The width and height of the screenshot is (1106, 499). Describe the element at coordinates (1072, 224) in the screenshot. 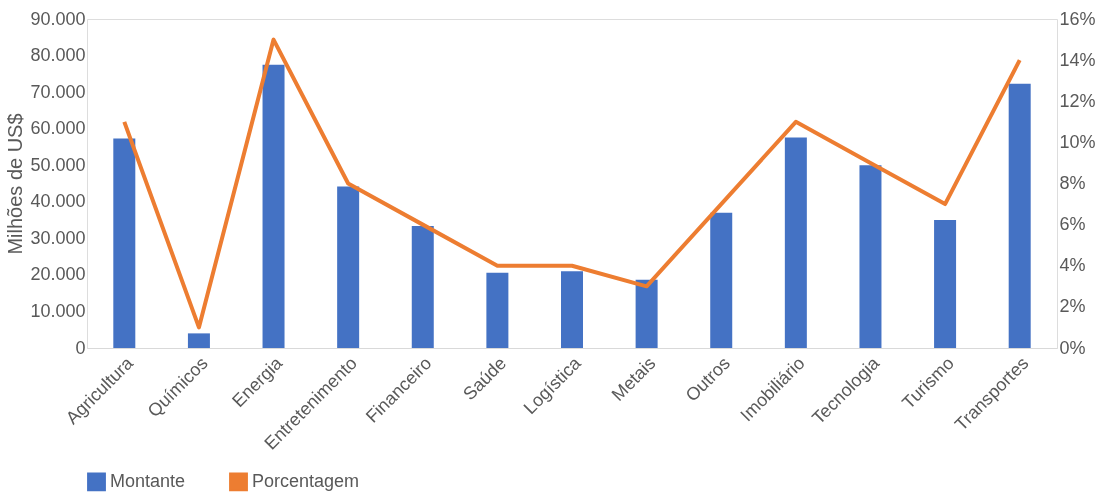

I see `y2-tick-label: 6%` at that location.